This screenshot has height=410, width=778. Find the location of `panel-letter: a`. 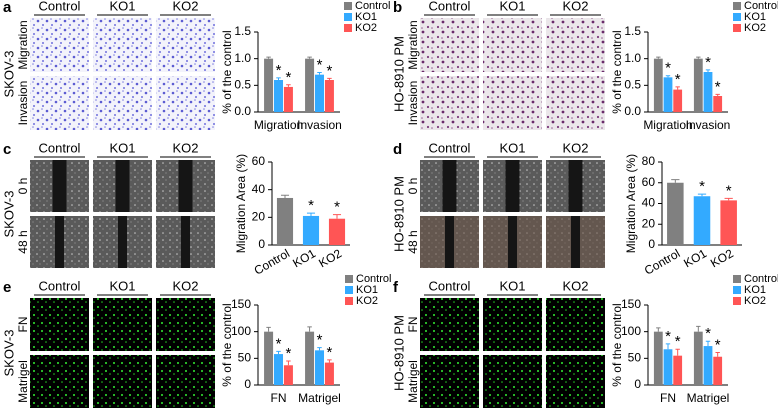

panel-letter: a is located at coordinates (7, 8).